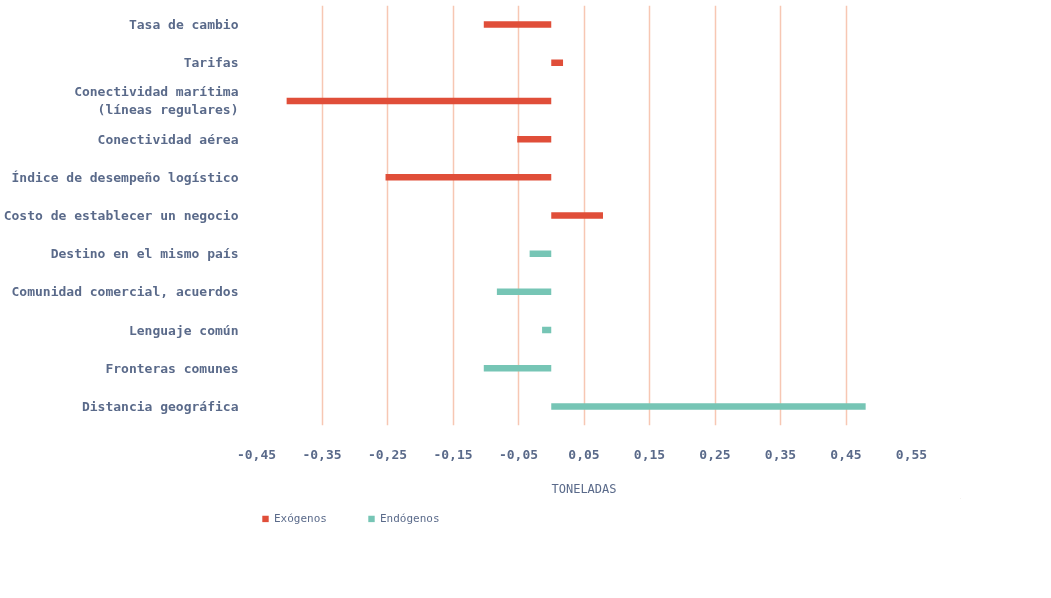  What do you see at coordinates (125, 177) in the screenshot?
I see `y-tick-label: Índice de desempeño logístico` at bounding box center [125, 177].